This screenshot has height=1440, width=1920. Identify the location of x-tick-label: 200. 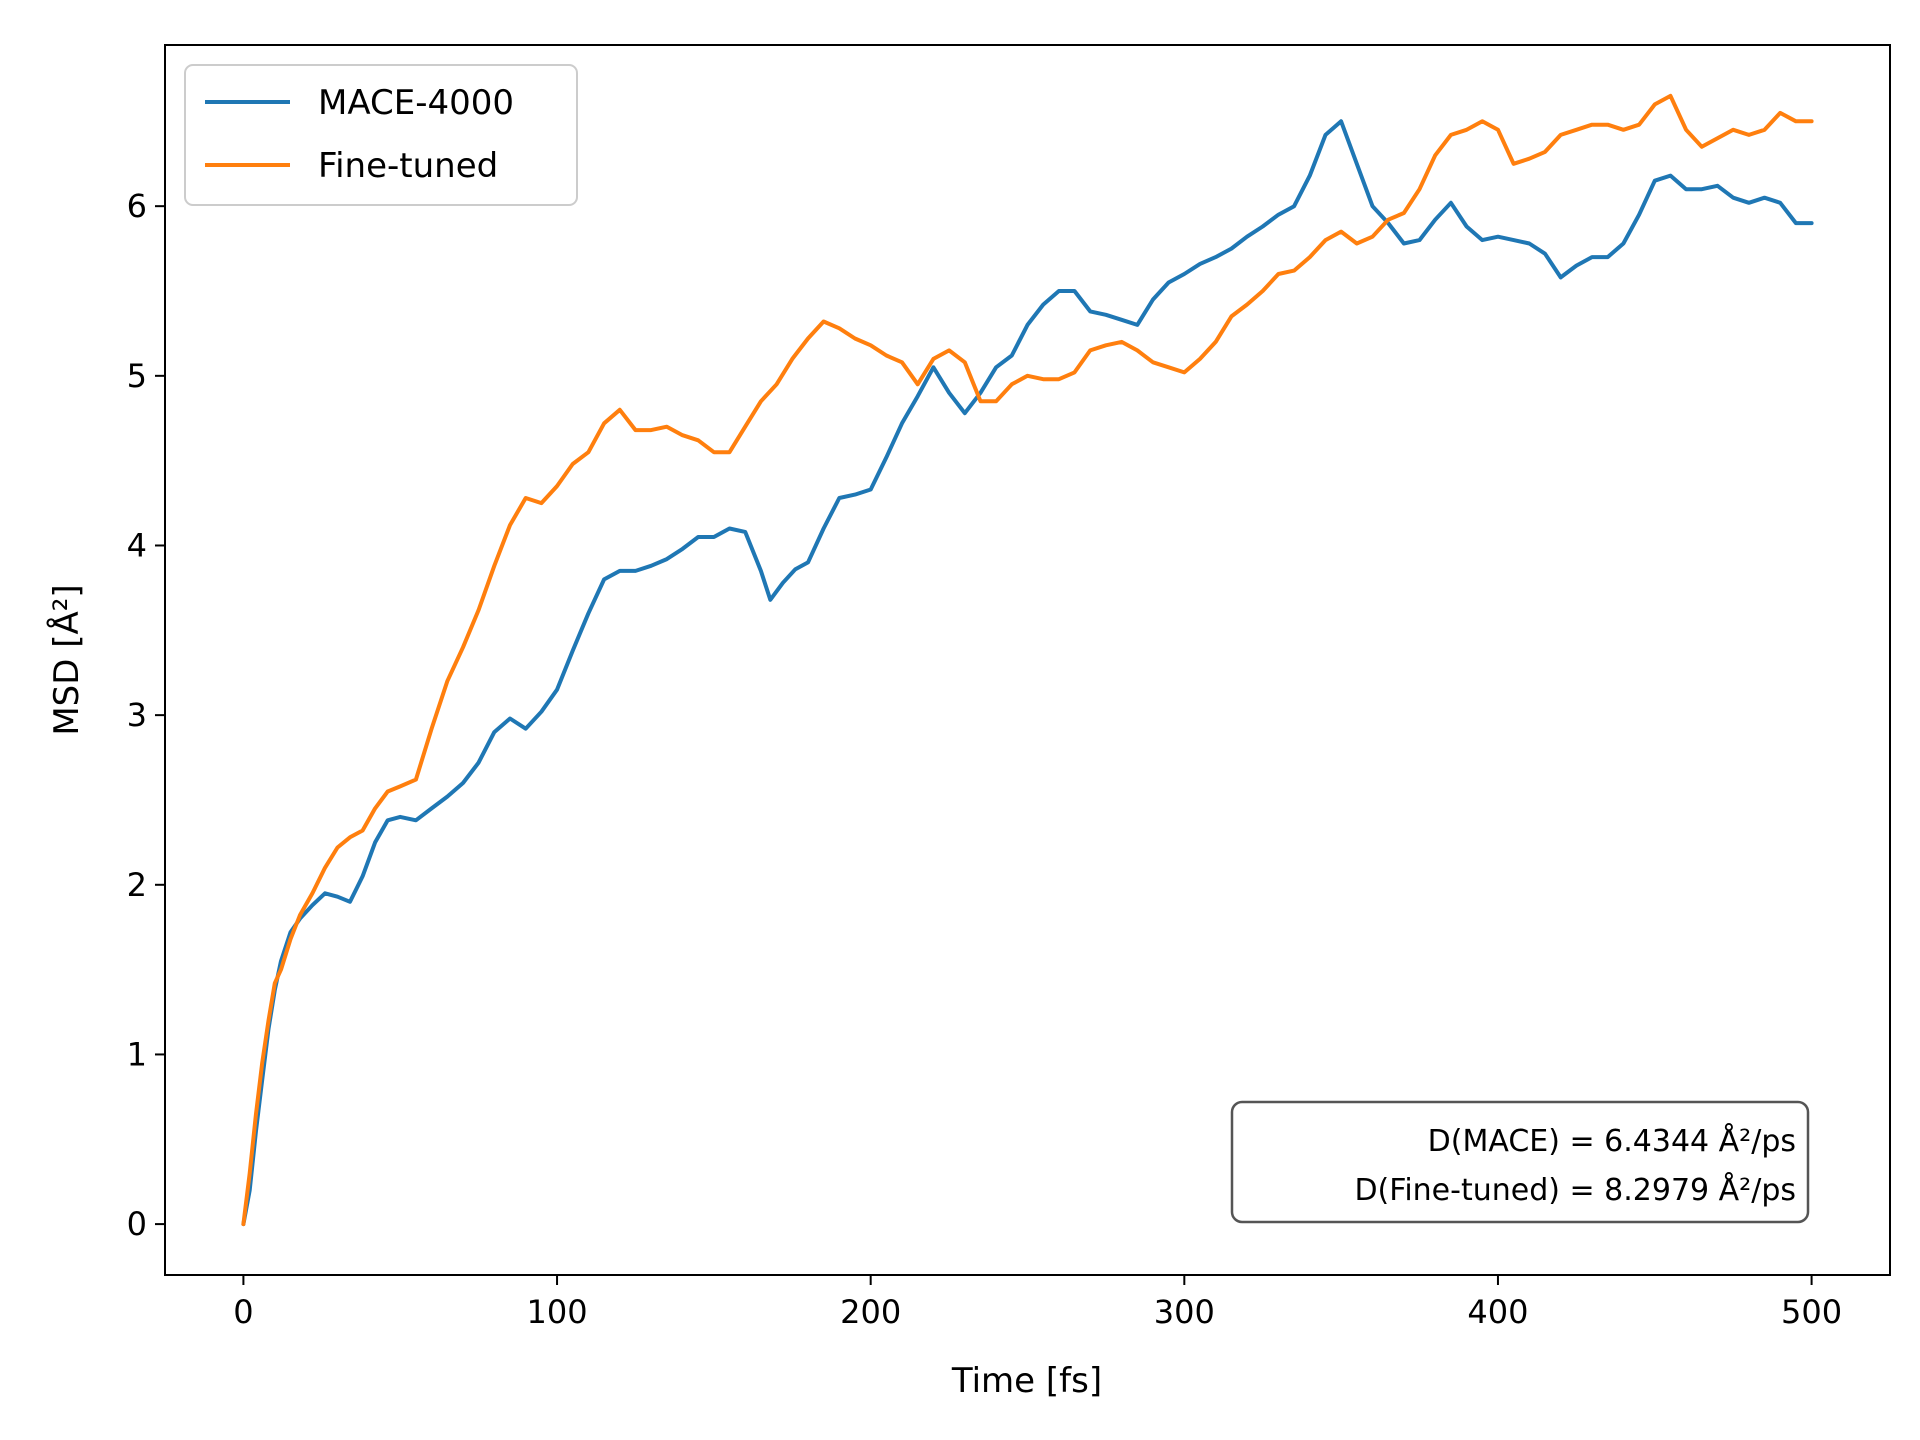
(870, 1312).